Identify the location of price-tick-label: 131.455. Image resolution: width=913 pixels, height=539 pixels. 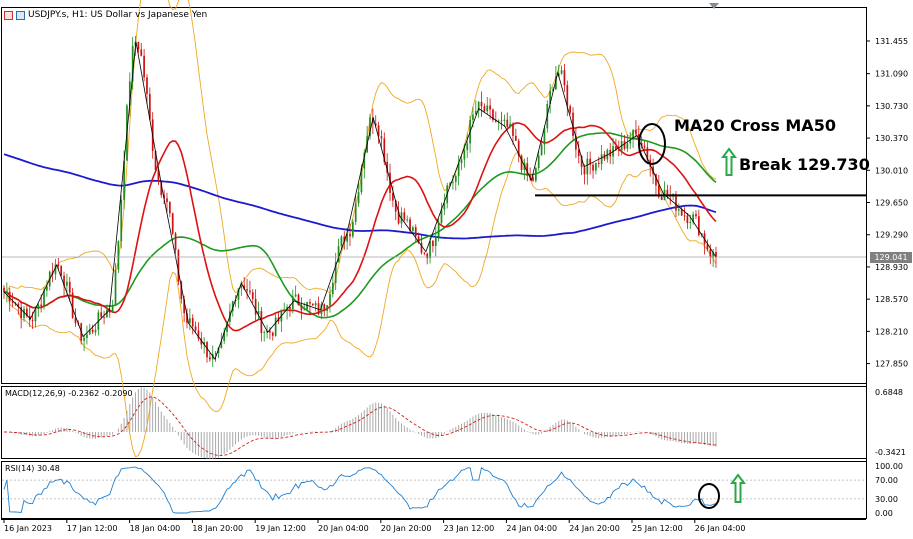
(891, 41).